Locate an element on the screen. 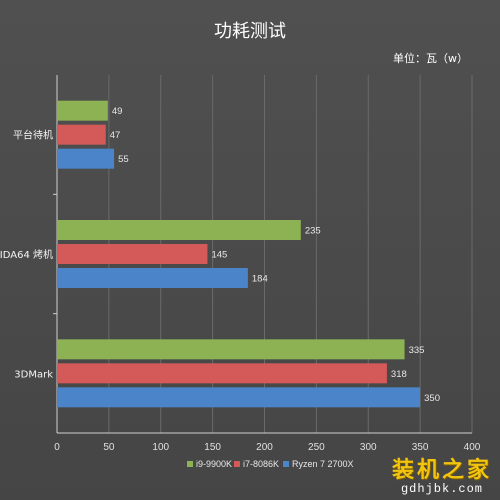 The image size is (500, 500). data-label: 335 is located at coordinates (417, 350).